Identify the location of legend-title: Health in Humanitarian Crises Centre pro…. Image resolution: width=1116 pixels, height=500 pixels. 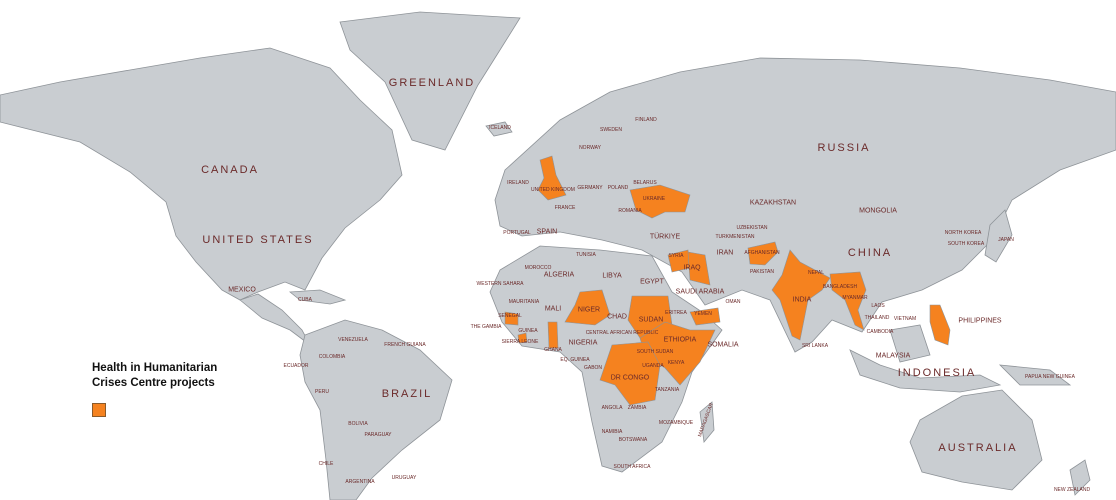
(154, 376).